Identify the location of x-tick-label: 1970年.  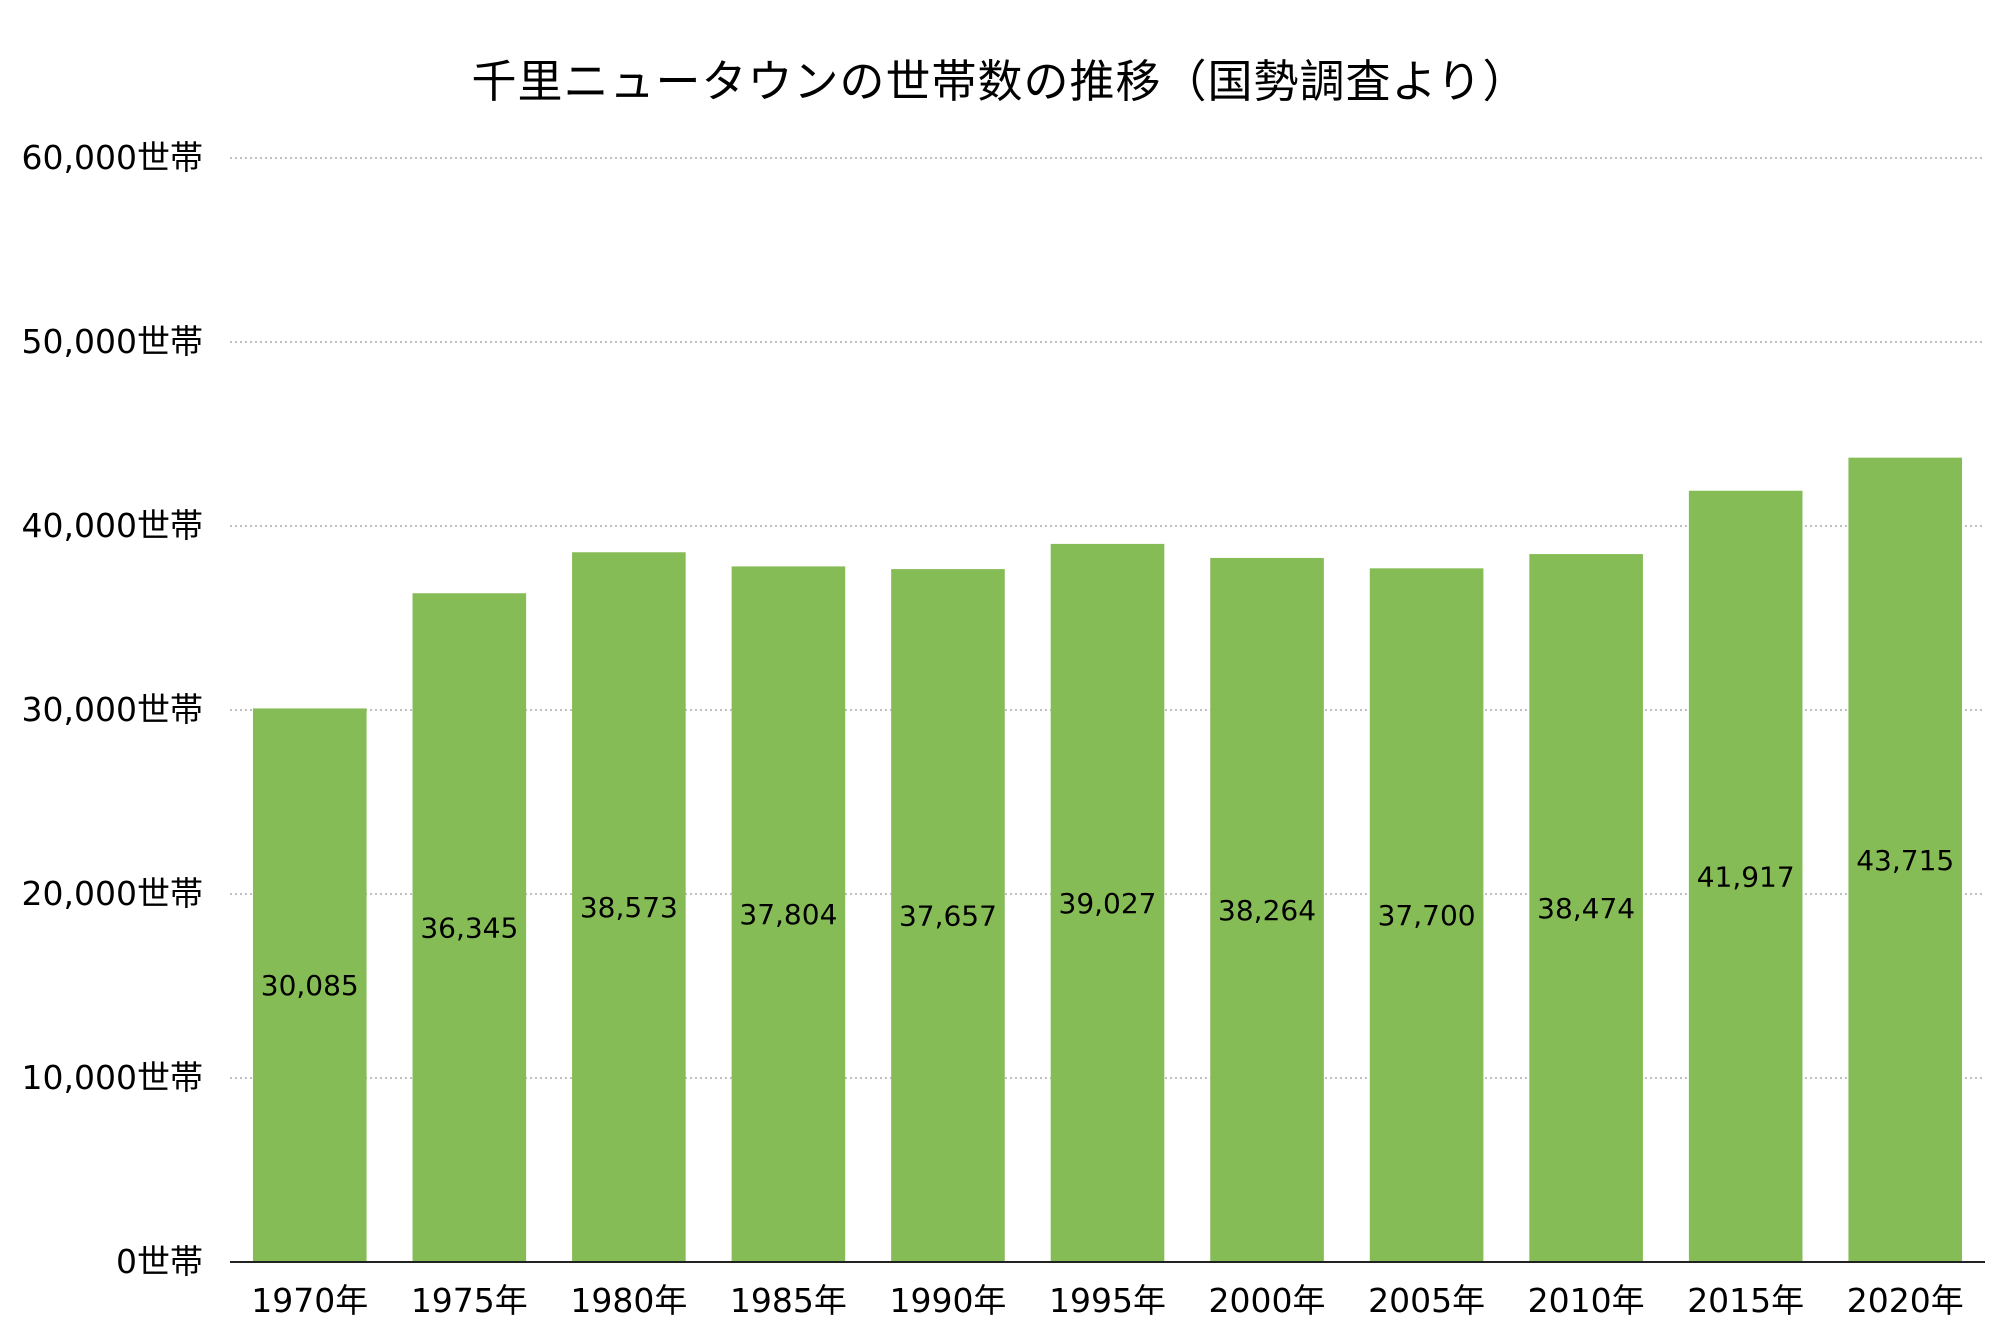
(309, 1300).